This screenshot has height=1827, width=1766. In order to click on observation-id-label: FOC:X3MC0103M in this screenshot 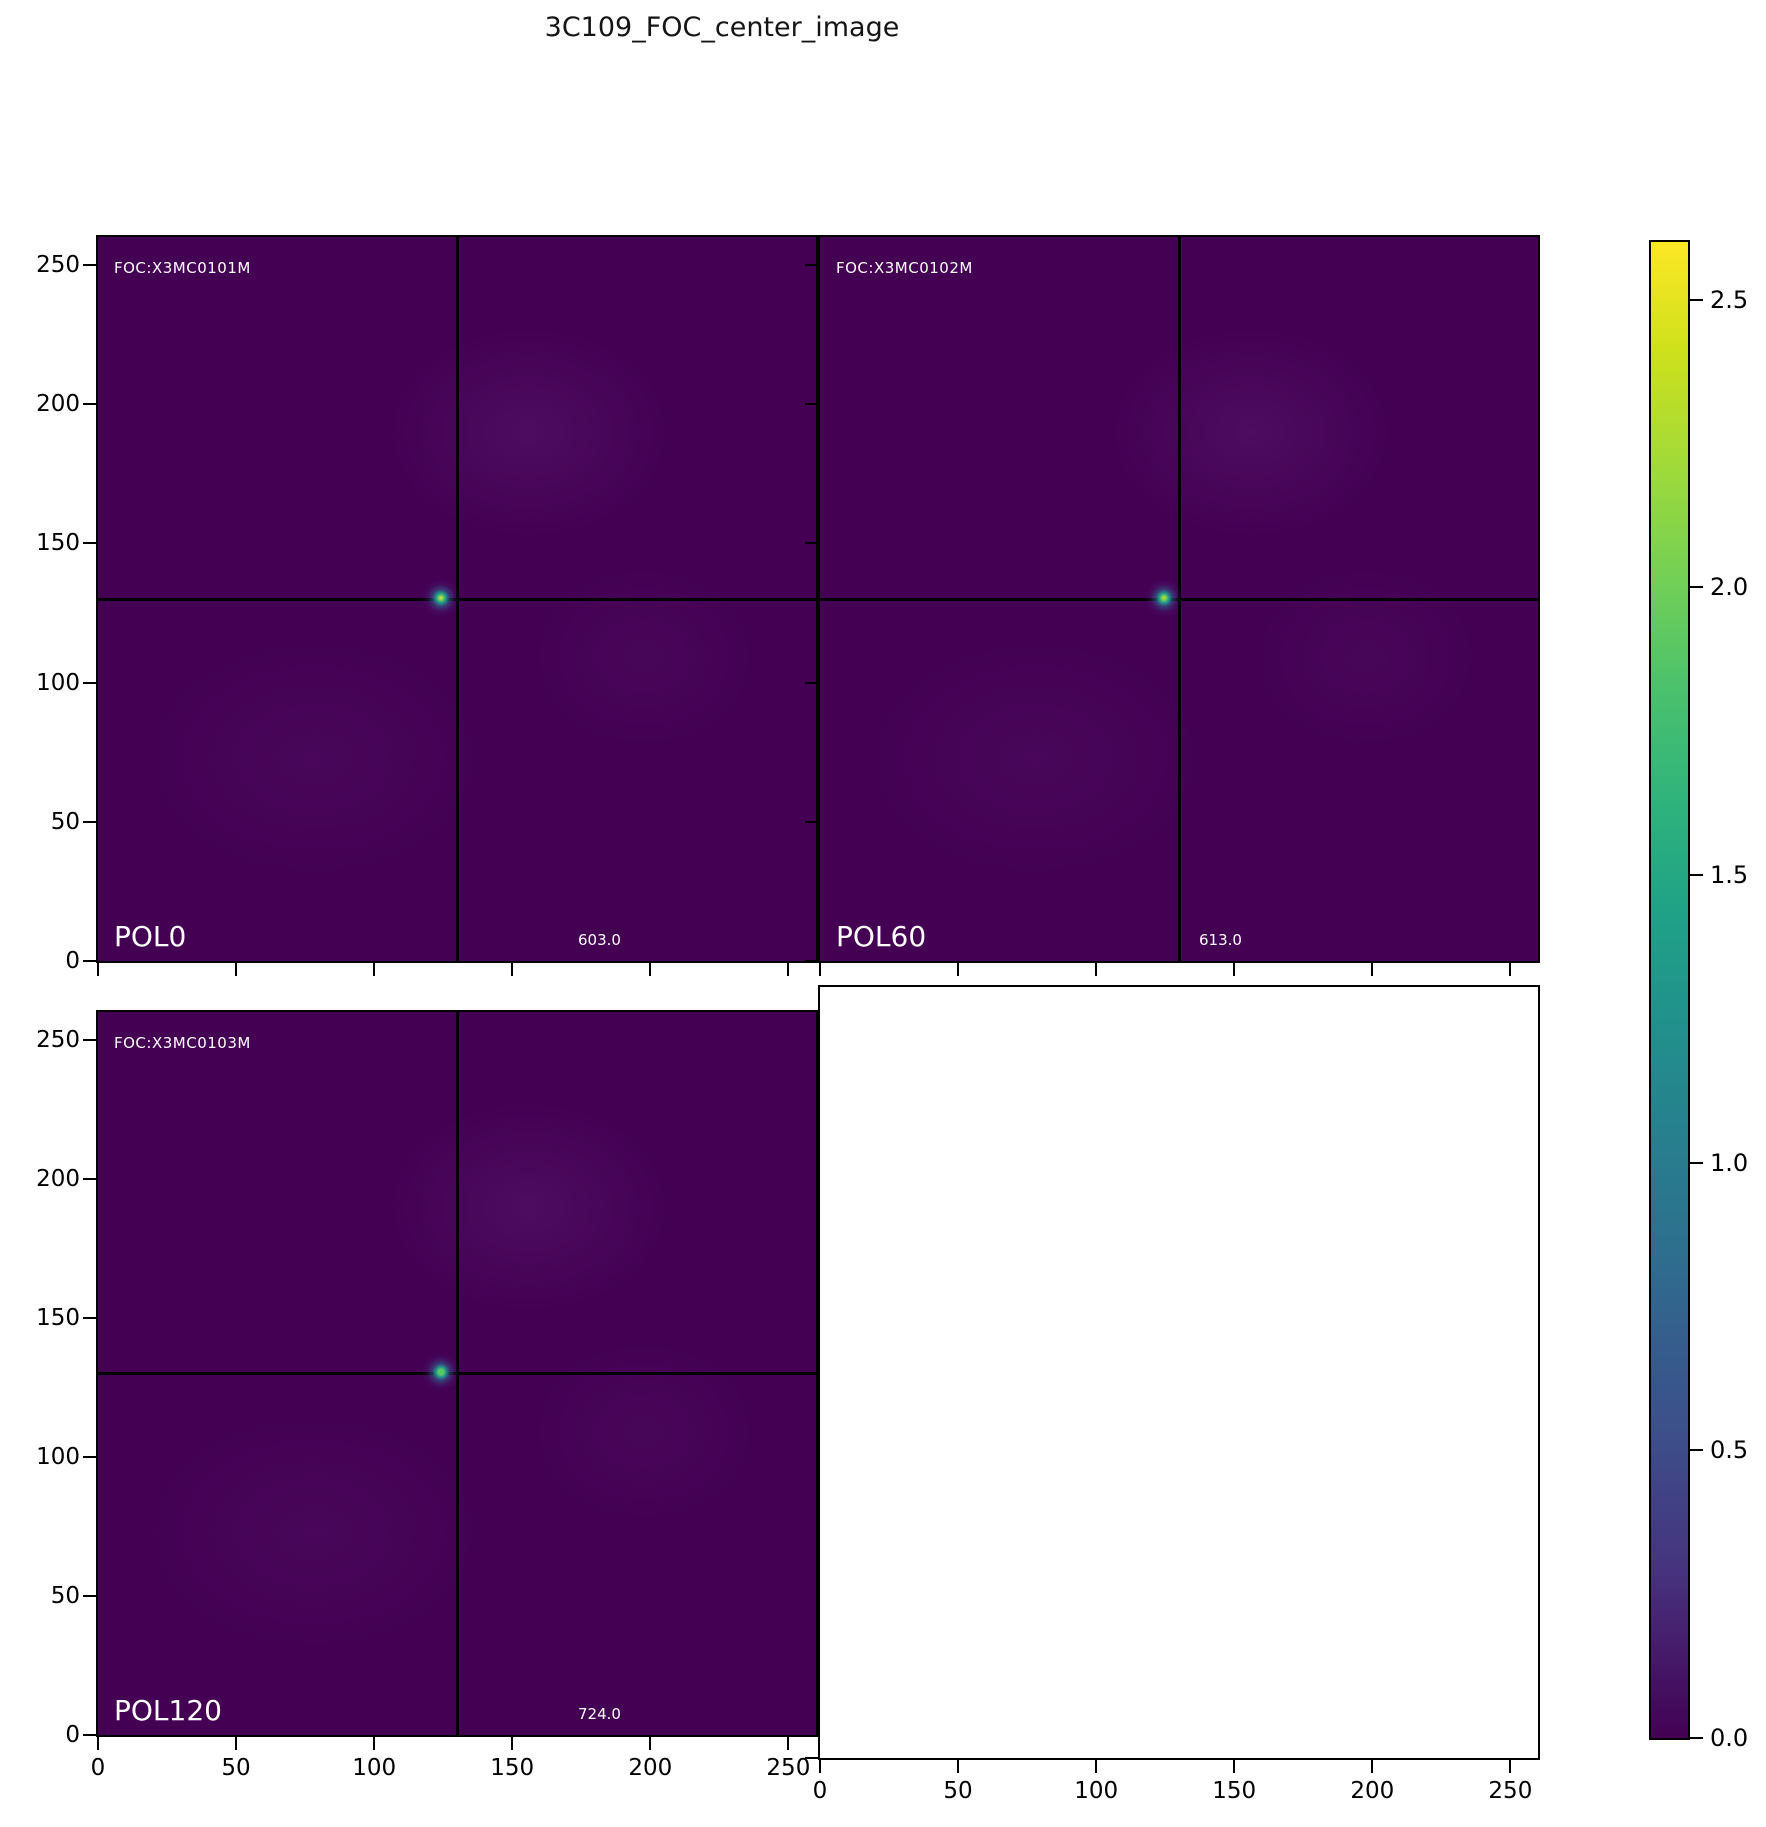, I will do `click(182, 1043)`.